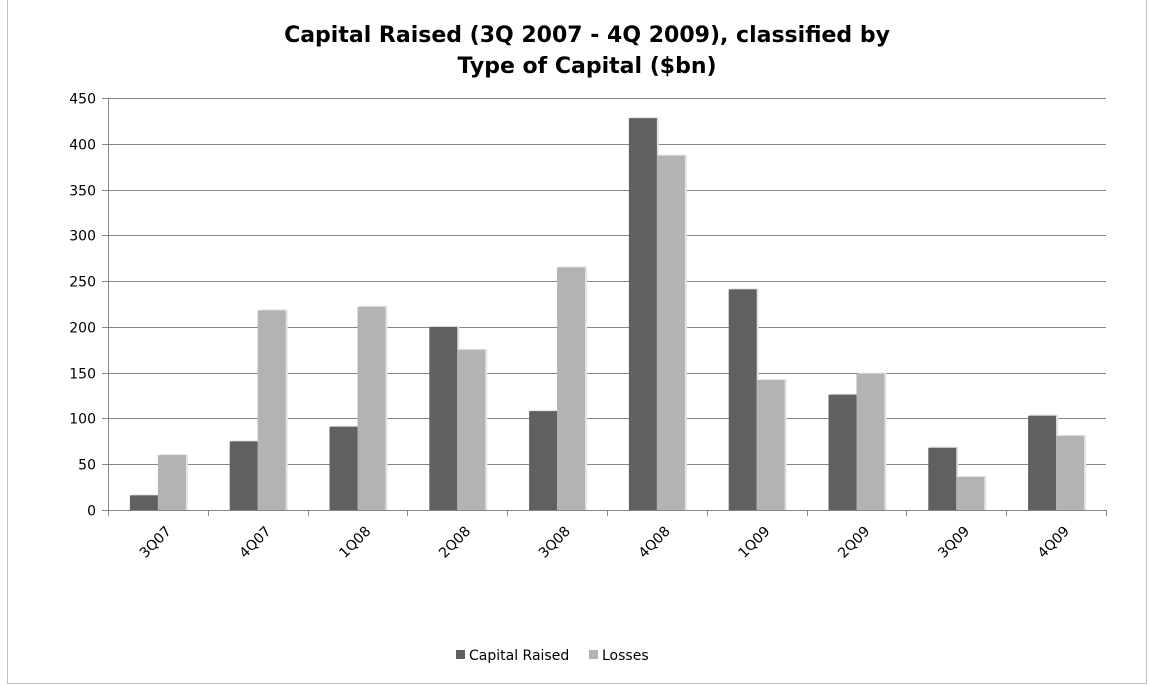 This screenshot has width=1149, height=686. I want to click on bar-losses-3q08, so click(571, 388).